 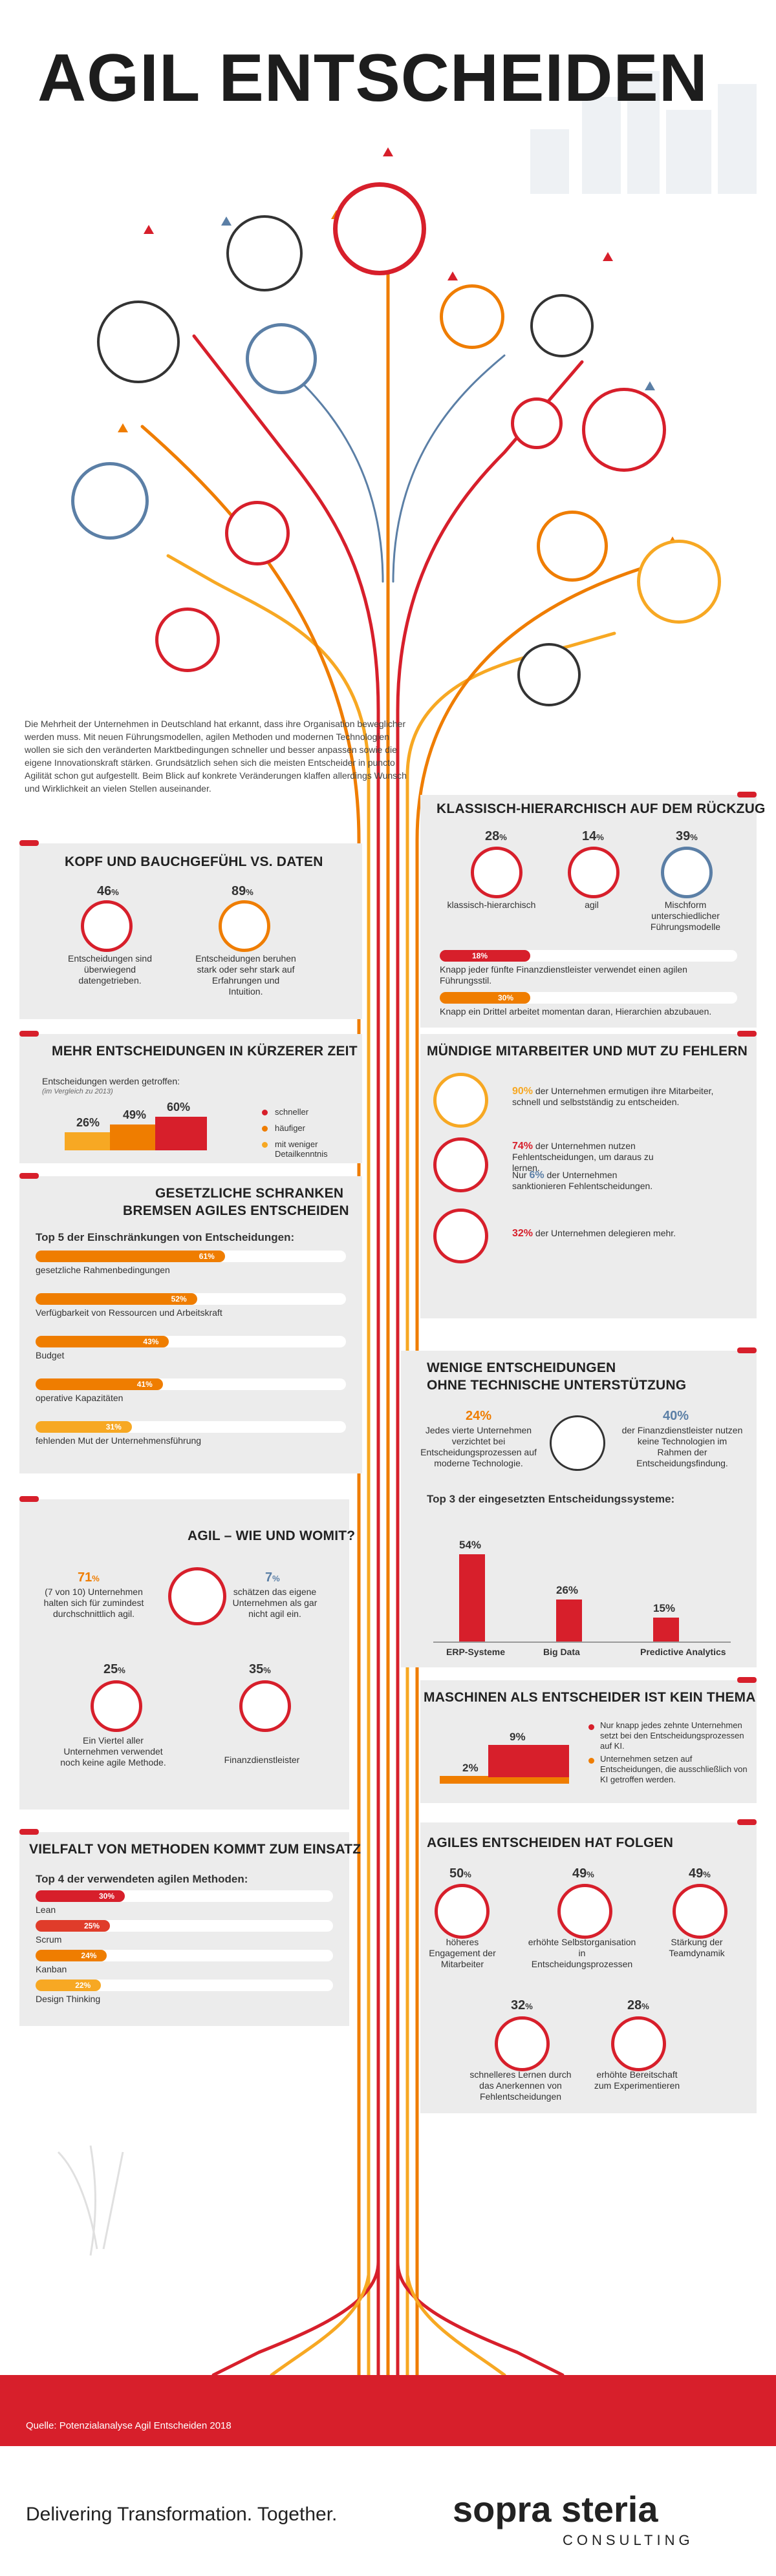 I want to click on column-value: 15%, so click(x=664, y=1607).